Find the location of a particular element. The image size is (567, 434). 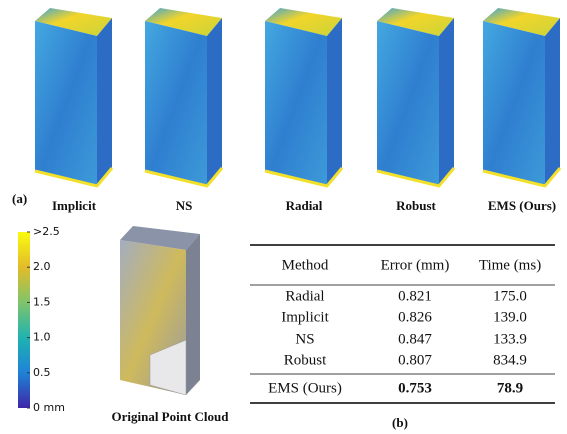

point-cloud is located at coordinates (160, 311).